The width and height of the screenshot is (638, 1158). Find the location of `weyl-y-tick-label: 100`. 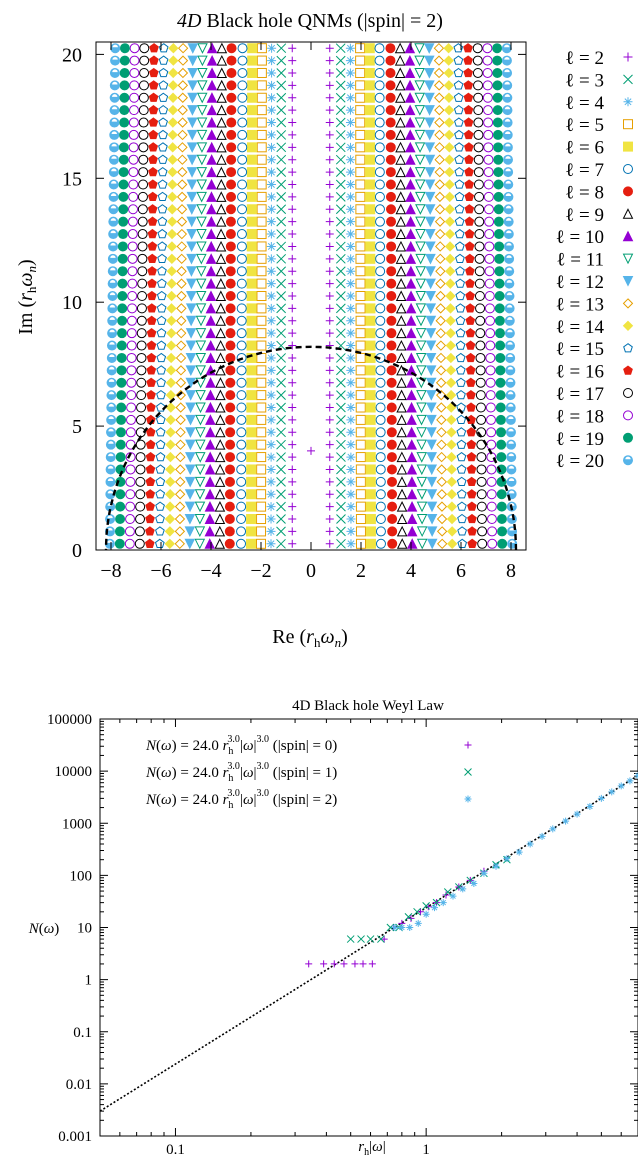

weyl-y-tick-label: 100 is located at coordinates (81, 876).